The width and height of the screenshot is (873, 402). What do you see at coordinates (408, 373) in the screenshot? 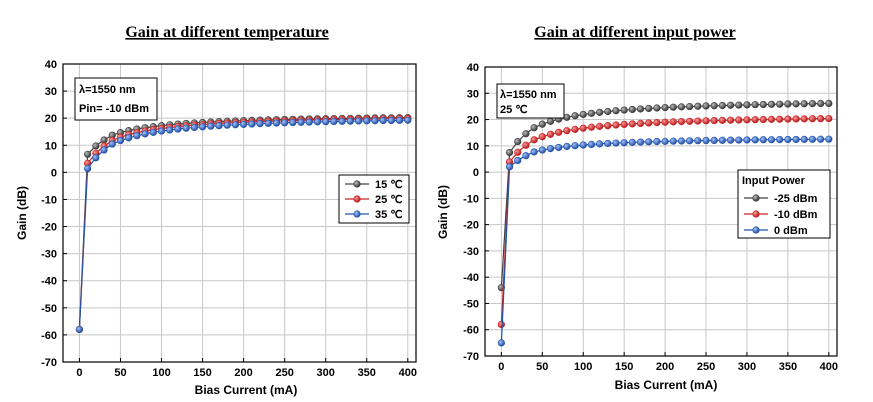
I see `x-tick-label: 400` at bounding box center [408, 373].